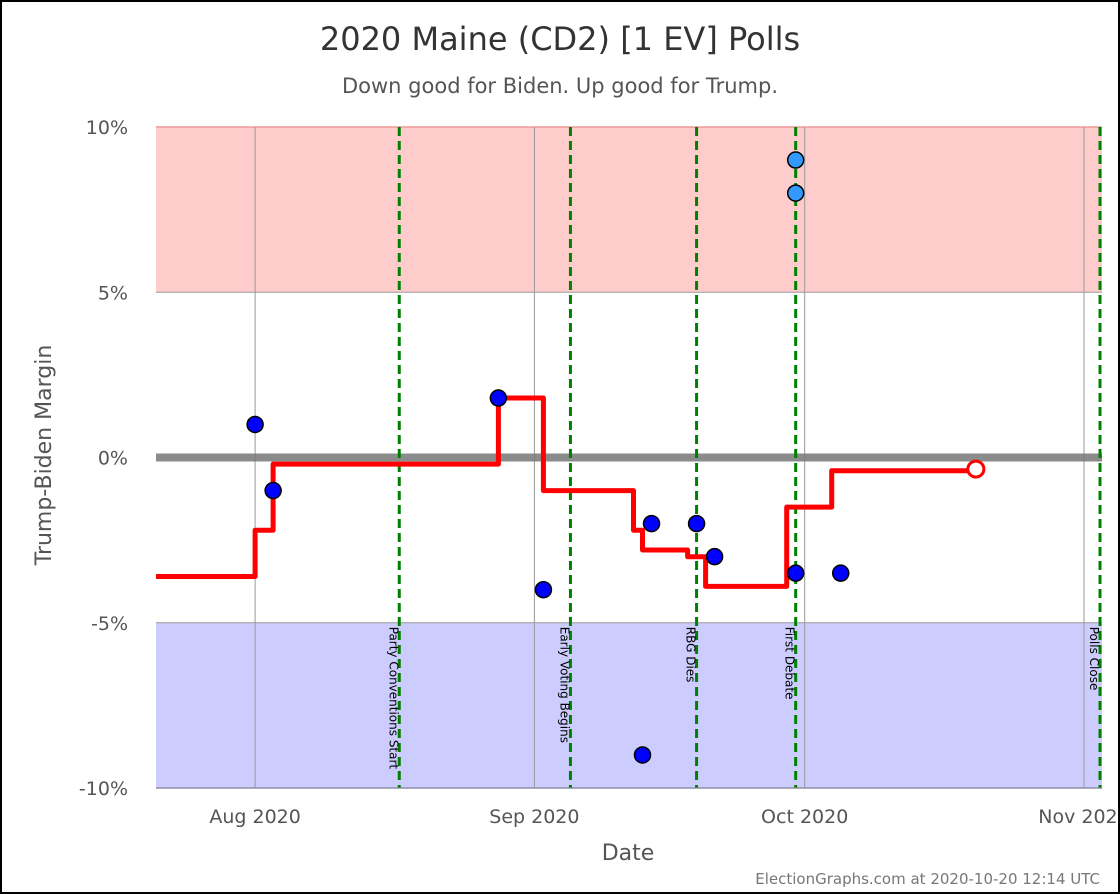  Describe the element at coordinates (628, 853) in the screenshot. I see `x-axis-title: Date` at that location.